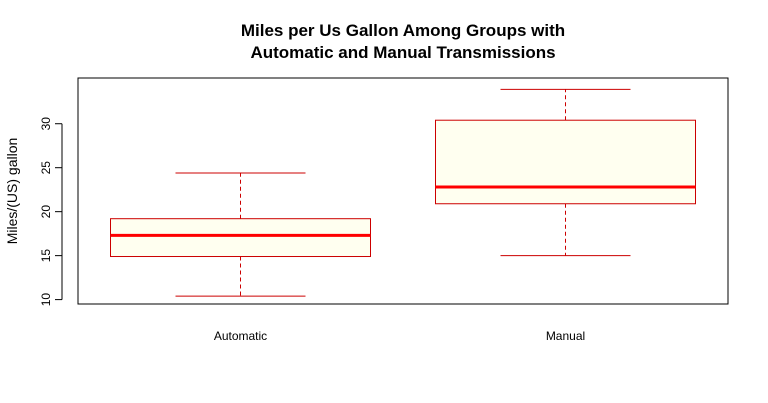 The width and height of the screenshot is (768, 403). Describe the element at coordinates (46, 168) in the screenshot. I see `y-tick-label: 25` at that location.